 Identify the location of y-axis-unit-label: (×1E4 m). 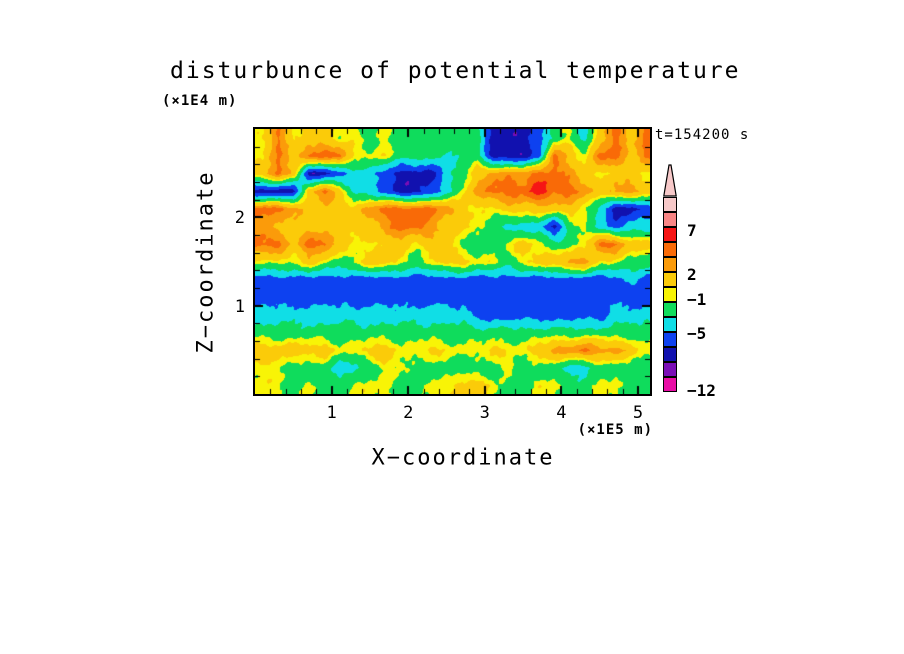
(200, 101).